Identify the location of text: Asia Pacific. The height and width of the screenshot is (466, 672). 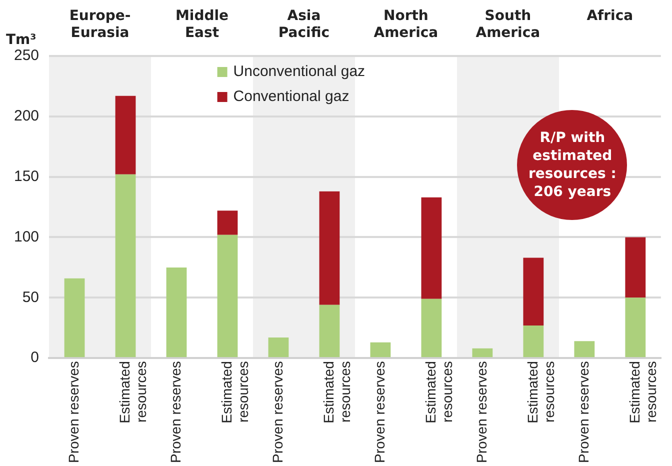
(304, 24).